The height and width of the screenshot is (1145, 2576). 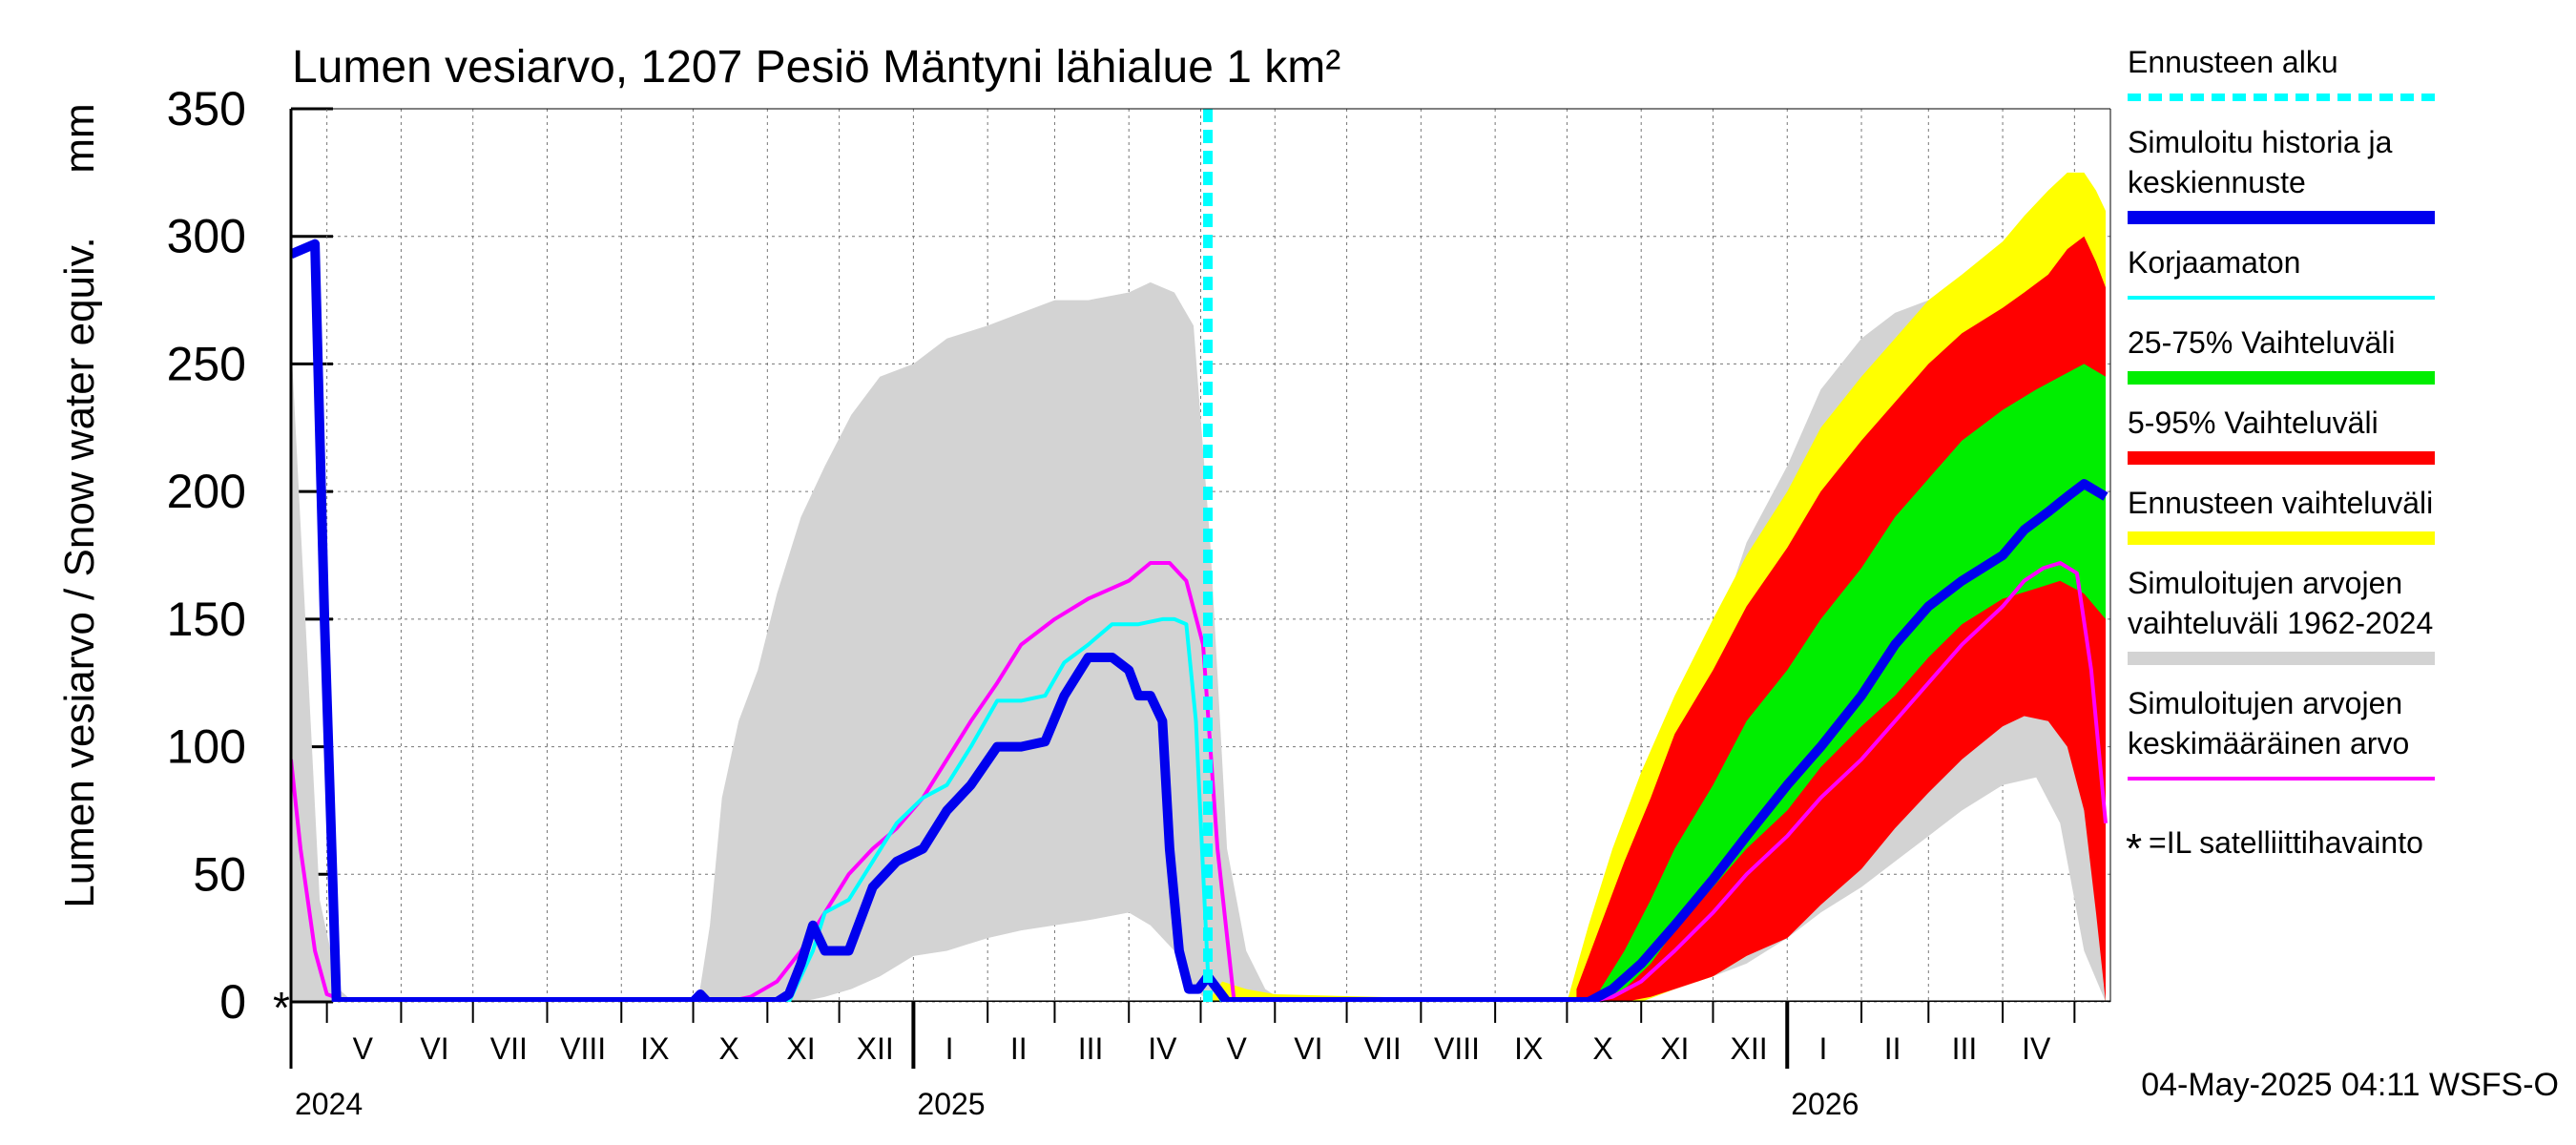 I want to click on legend-label: Ennusteen alku, so click(x=2233, y=62).